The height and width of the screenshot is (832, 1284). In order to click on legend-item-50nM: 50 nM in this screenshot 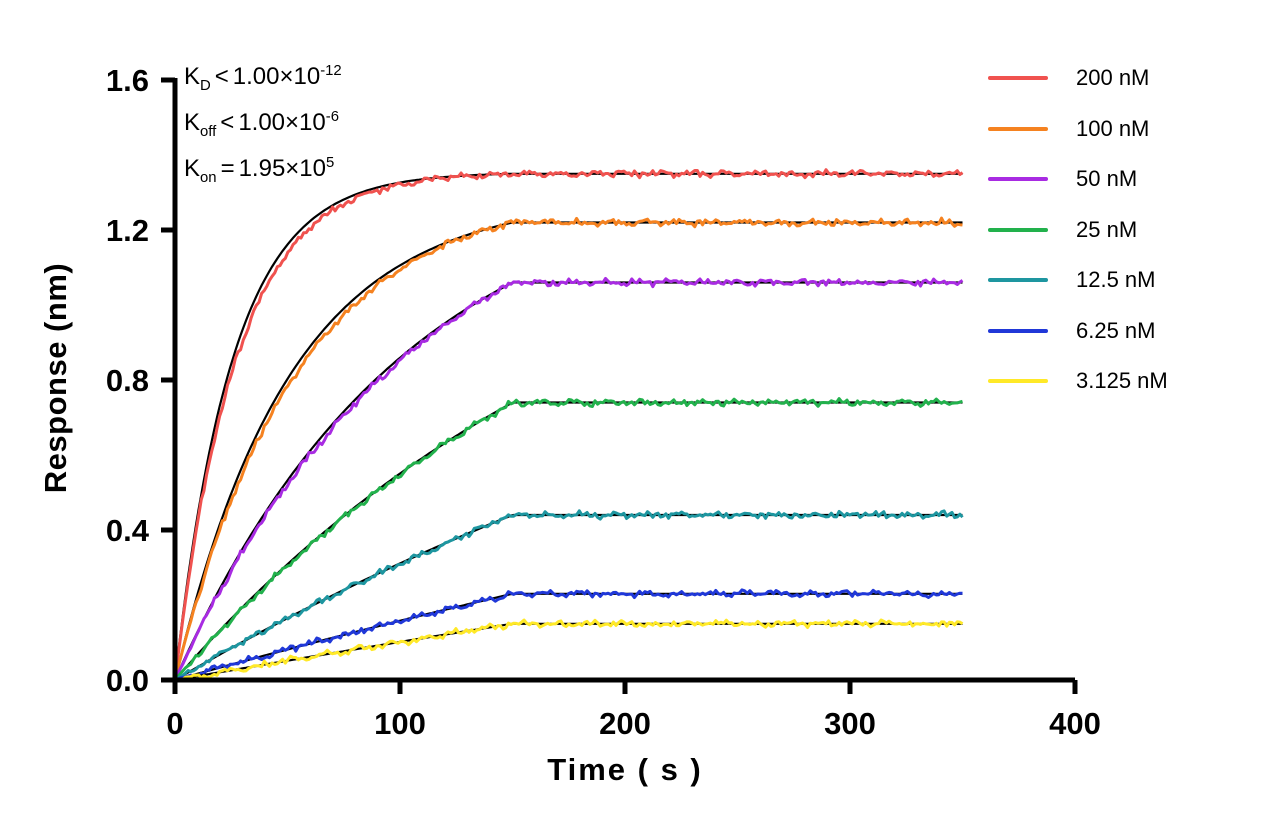, I will do `click(1078, 179)`.